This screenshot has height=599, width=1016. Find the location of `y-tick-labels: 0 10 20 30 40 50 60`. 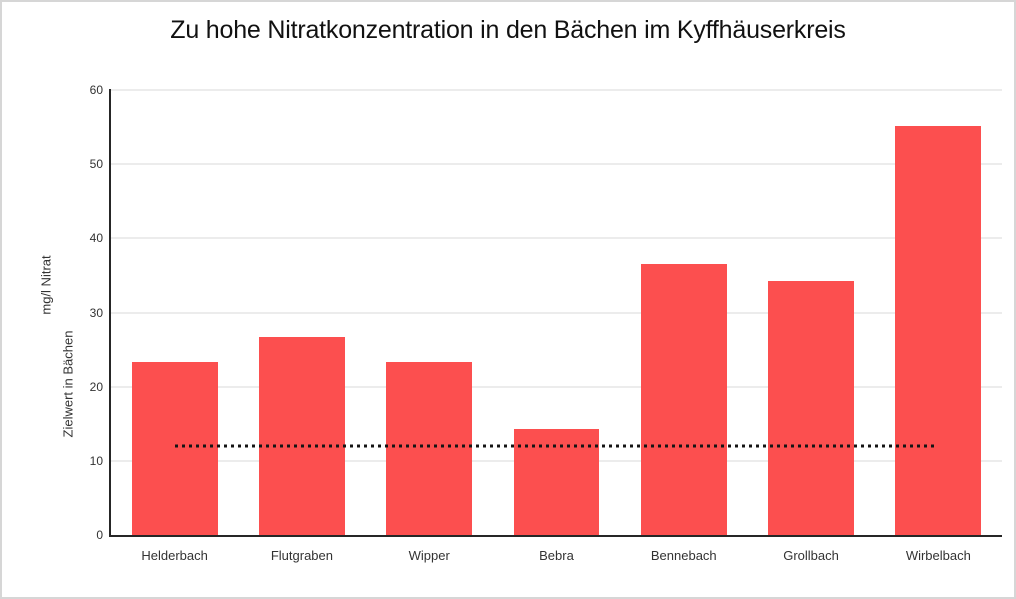

y-tick-labels: 0 10 20 30 40 50 60 is located at coordinates (80, 312).